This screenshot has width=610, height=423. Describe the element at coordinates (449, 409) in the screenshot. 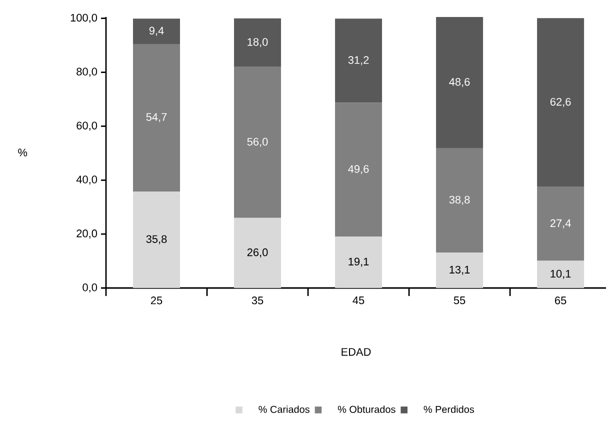

I see `legend-label: % Perdidos` at that location.